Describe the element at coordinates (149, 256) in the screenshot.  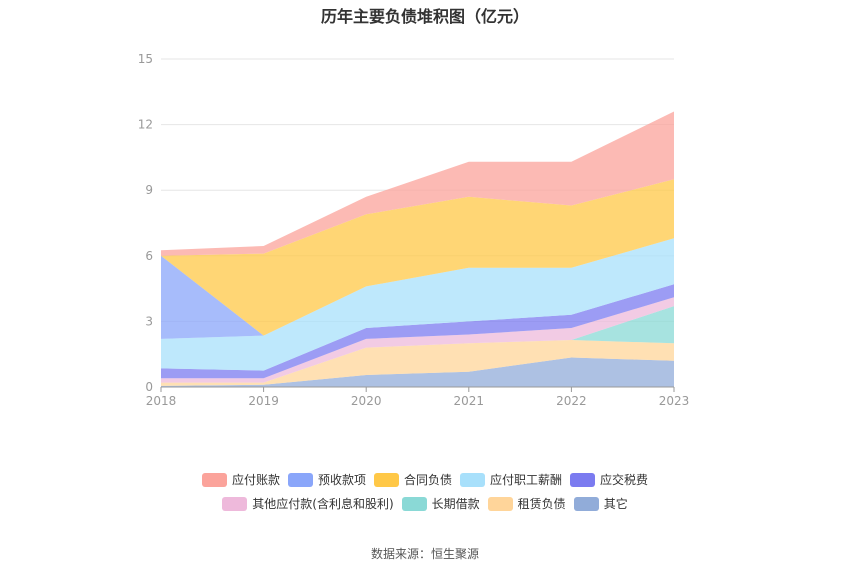
I see `y-tick-label: 6` at that location.